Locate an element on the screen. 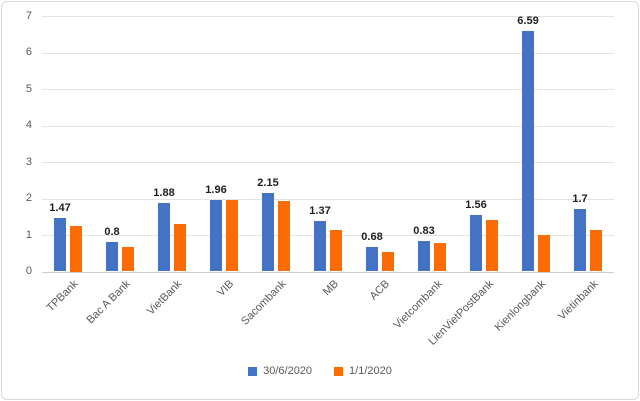 Image resolution: width=640 pixels, height=401 pixels. bar-30-6-2020-tpbank is located at coordinates (60, 244).